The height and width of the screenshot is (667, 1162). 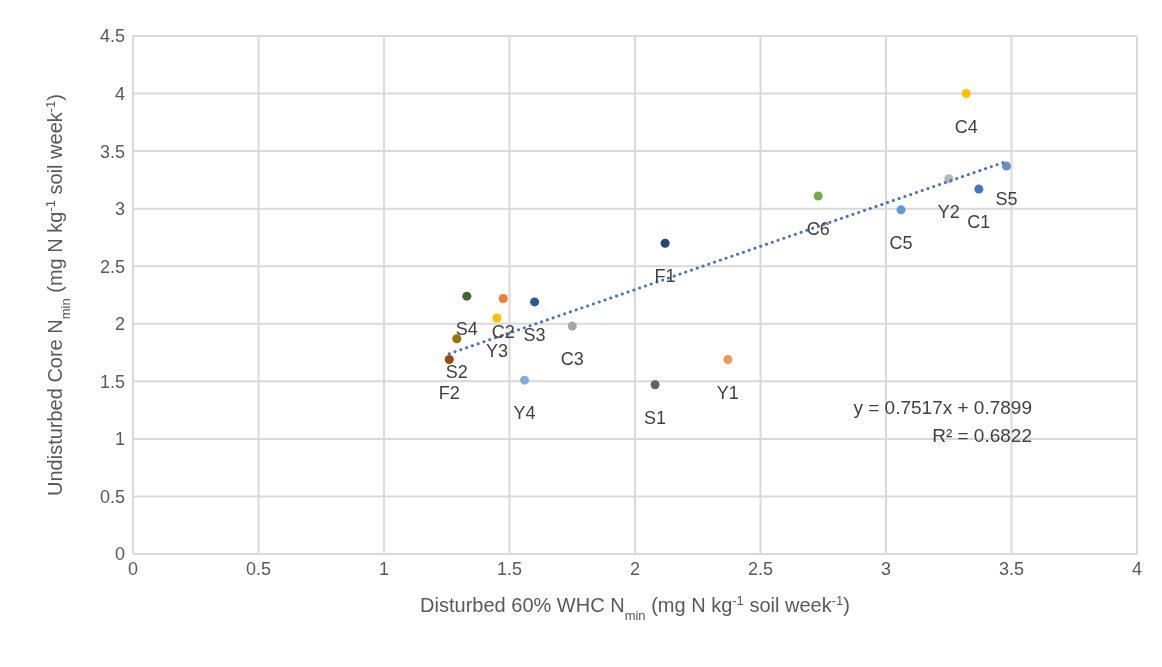 I want to click on y-tick-label: 0.5, so click(x=112, y=496).